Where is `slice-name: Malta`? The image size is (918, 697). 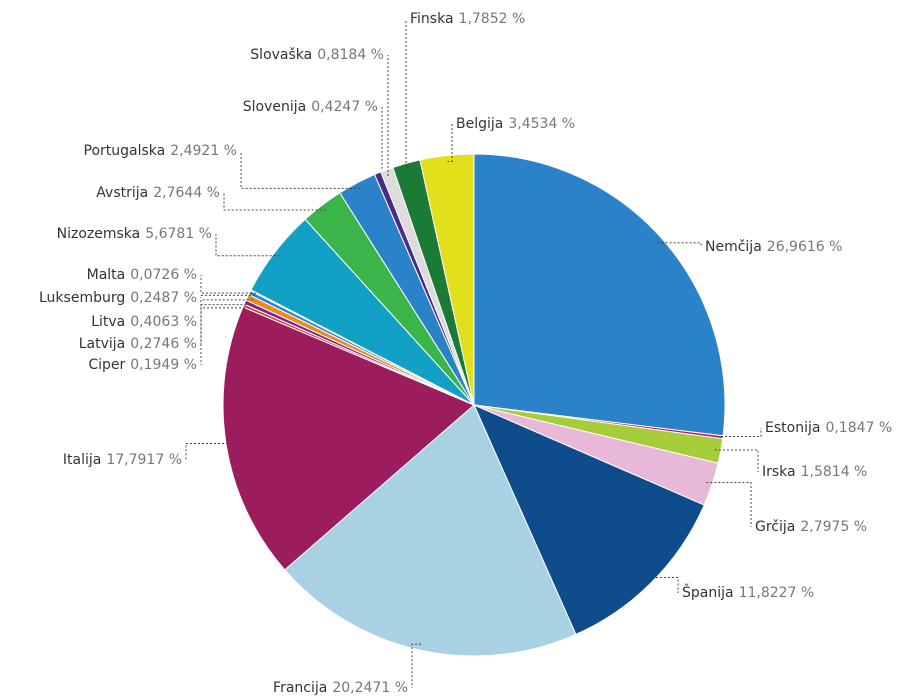
slice-name: Malta is located at coordinates (106, 275).